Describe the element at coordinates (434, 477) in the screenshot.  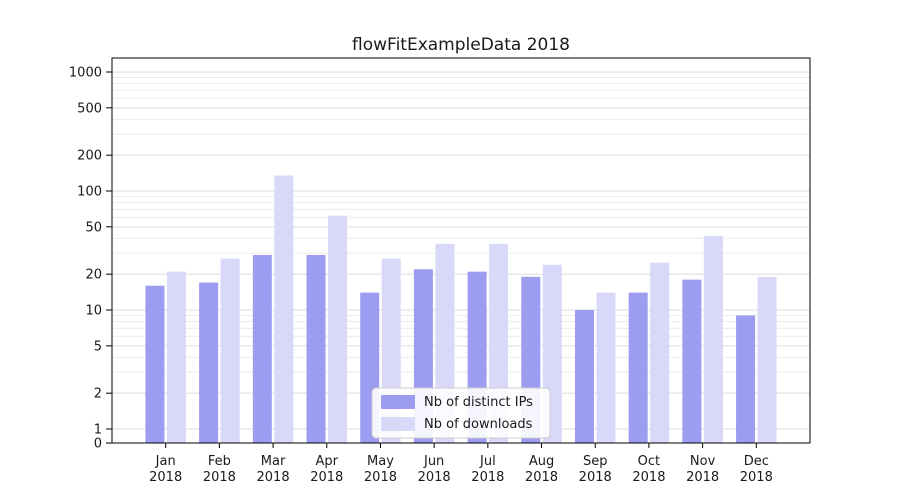
I see `x-tick-label-year-jun: 2018` at that location.